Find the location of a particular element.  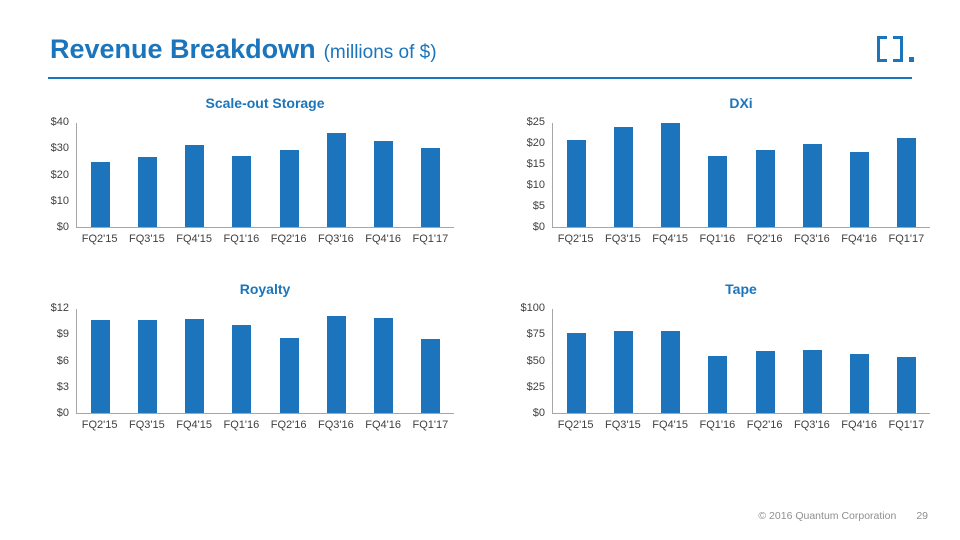

slide-footer: © 2016 Quantum Corporation 29 is located at coordinates (843, 516).